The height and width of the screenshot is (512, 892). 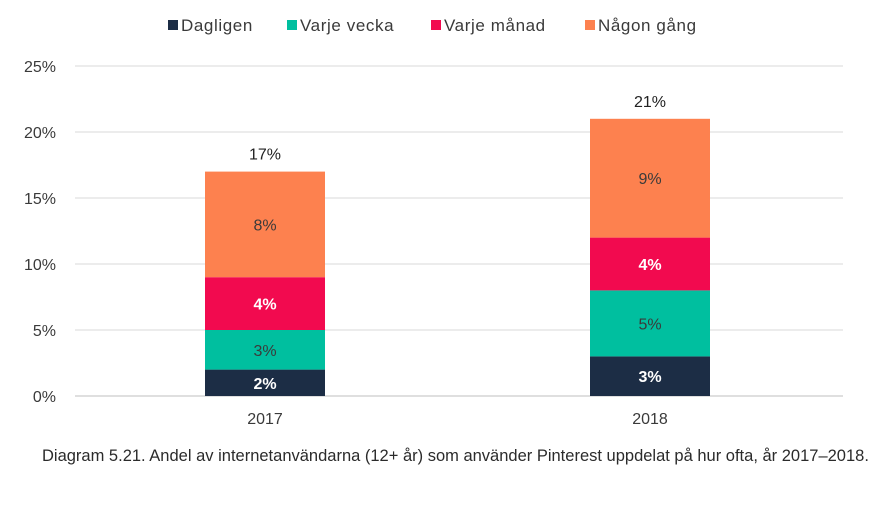 I want to click on legend-label: Varje månad, so click(x=495, y=25).